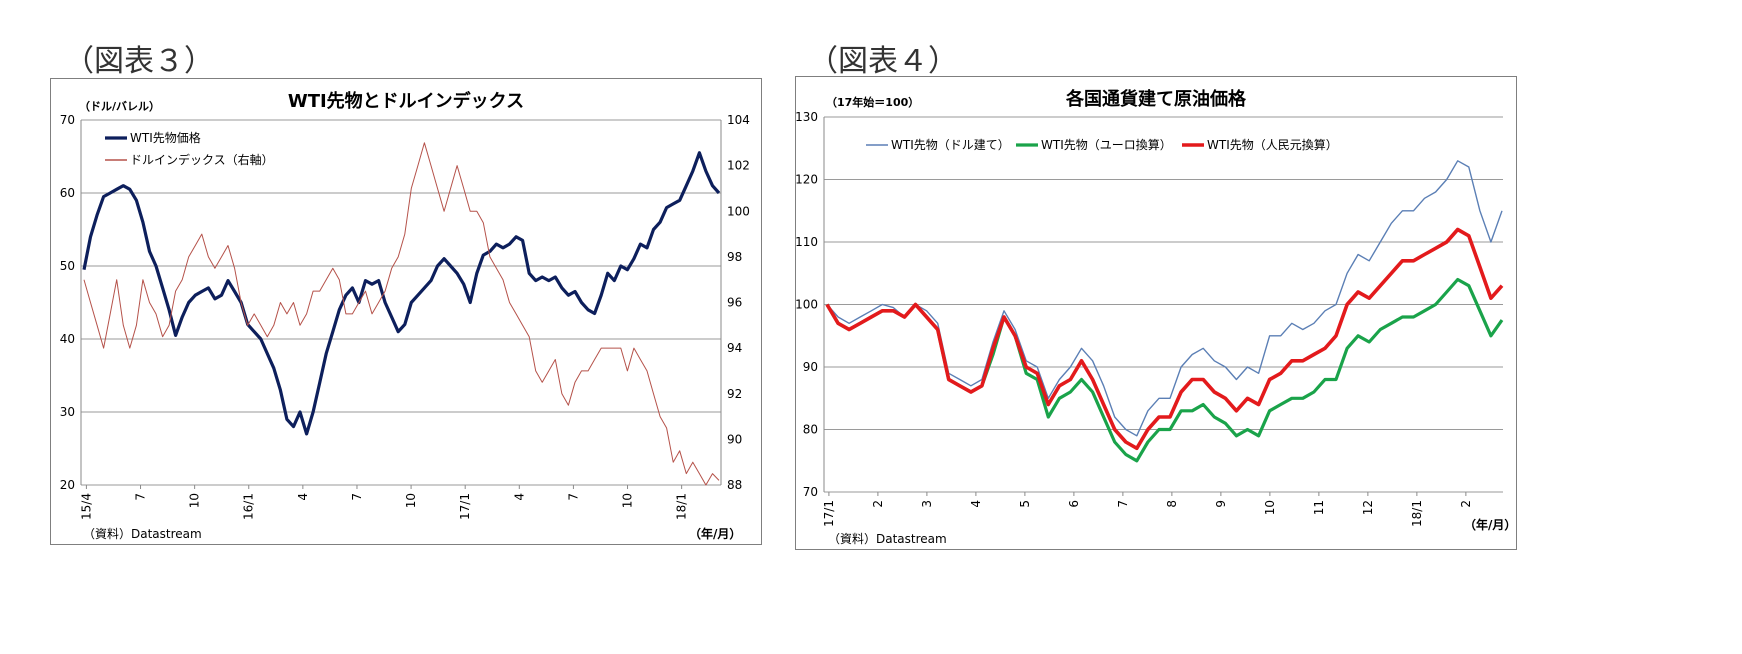 The width and height of the screenshot is (1742, 654). What do you see at coordinates (119, 106) in the screenshot?
I see `y-axis-label: （ドル/バレル）` at bounding box center [119, 106].